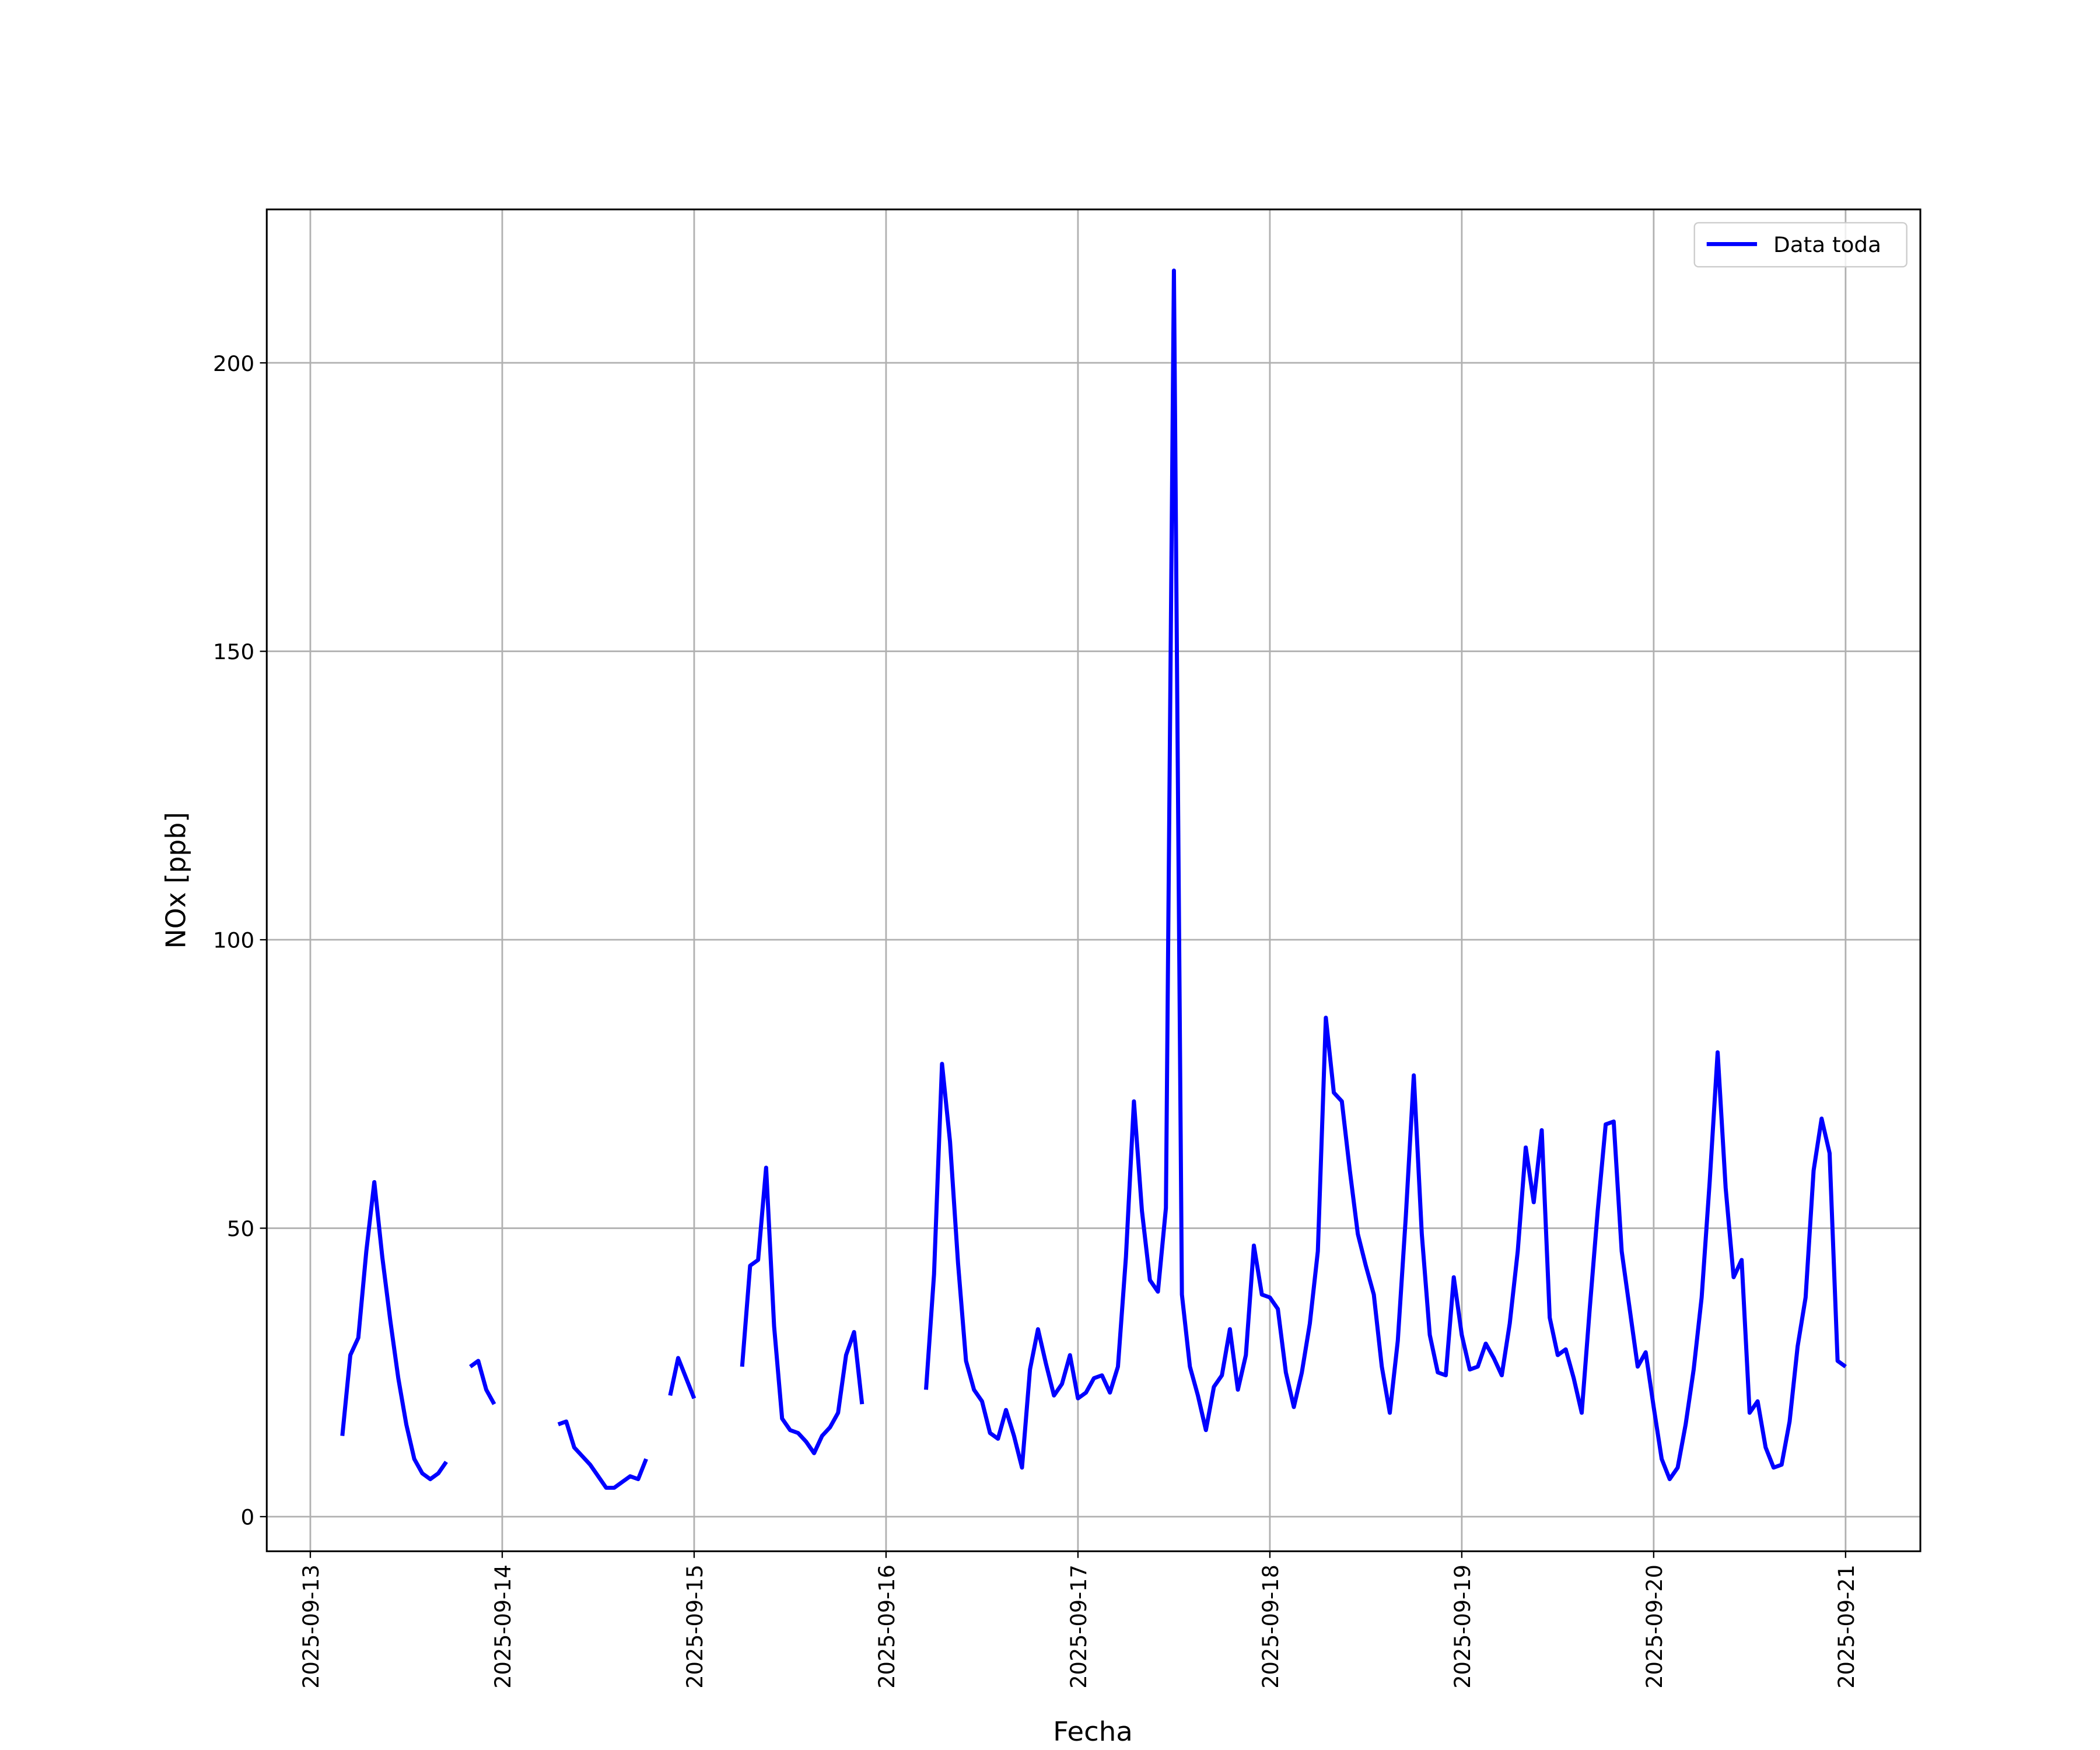  What do you see at coordinates (1462, 1626) in the screenshot?
I see `x-tick-label: 2025-09-19` at bounding box center [1462, 1626].